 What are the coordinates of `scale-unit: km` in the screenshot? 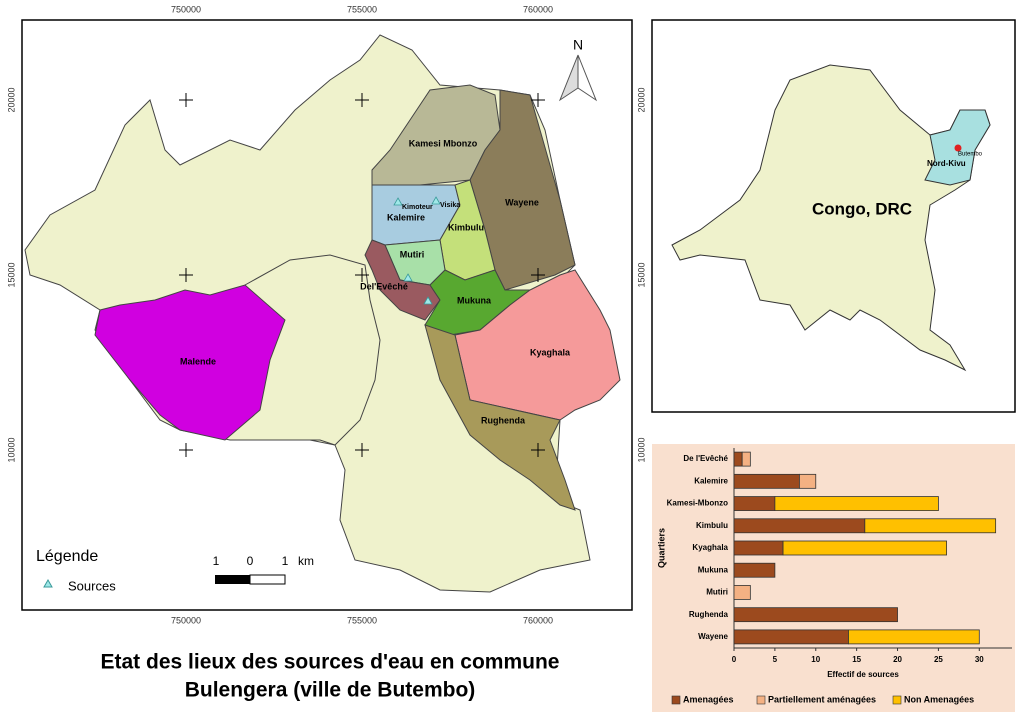 It's located at (306, 561).